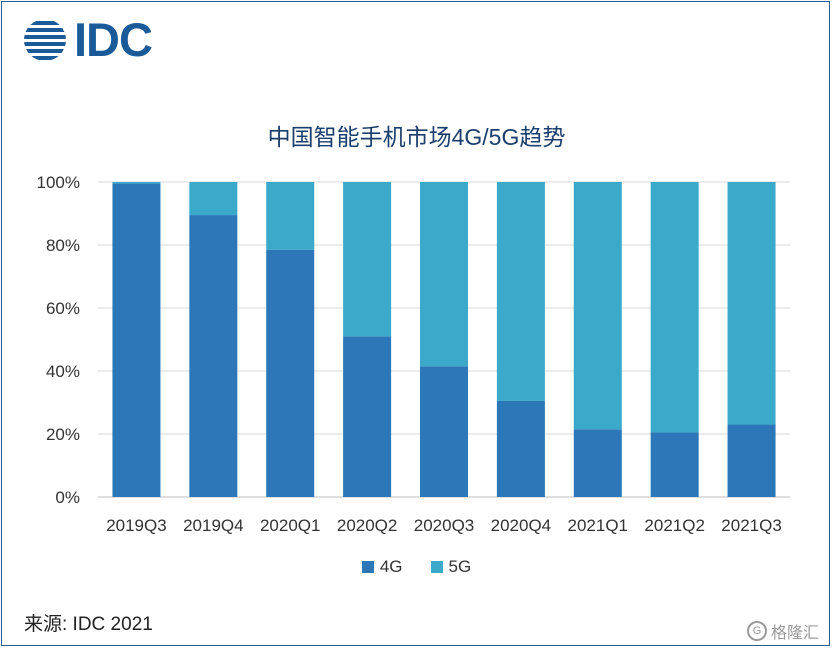 The image size is (833, 649). What do you see at coordinates (416, 137) in the screenshot?
I see `chart-title: 中国智能手机市场4G/5G趋势` at bounding box center [416, 137].